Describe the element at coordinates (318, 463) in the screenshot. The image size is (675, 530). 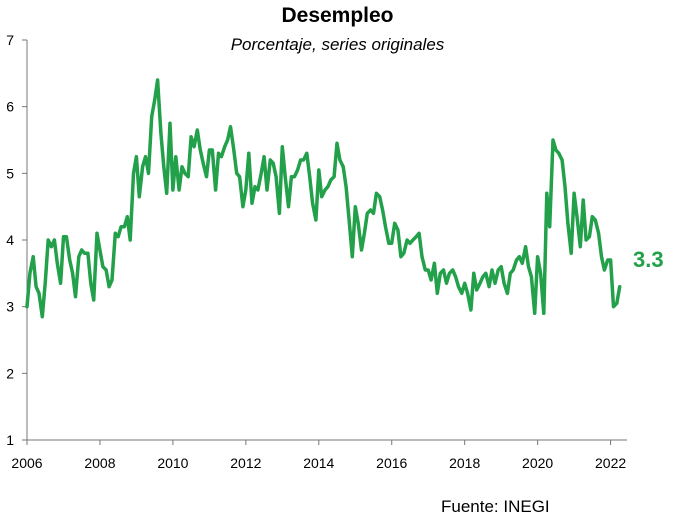
I see `x-tick-label: 2014` at that location.